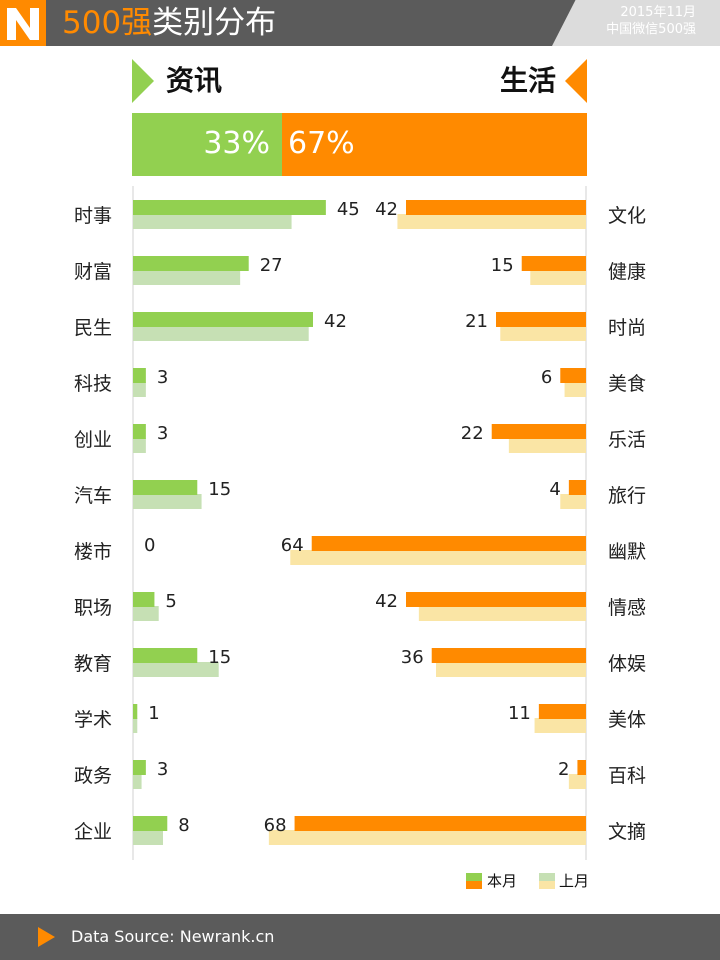 The image size is (720, 960). Describe the element at coordinates (149, 545) in the screenshot. I see `left-value-label: 0` at that location.